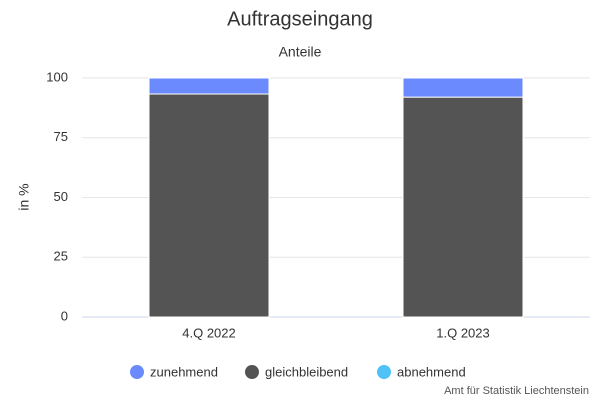 This screenshot has height=400, width=600. Describe the element at coordinates (300, 19) in the screenshot. I see `chart-title: Auftragseingang` at that location.